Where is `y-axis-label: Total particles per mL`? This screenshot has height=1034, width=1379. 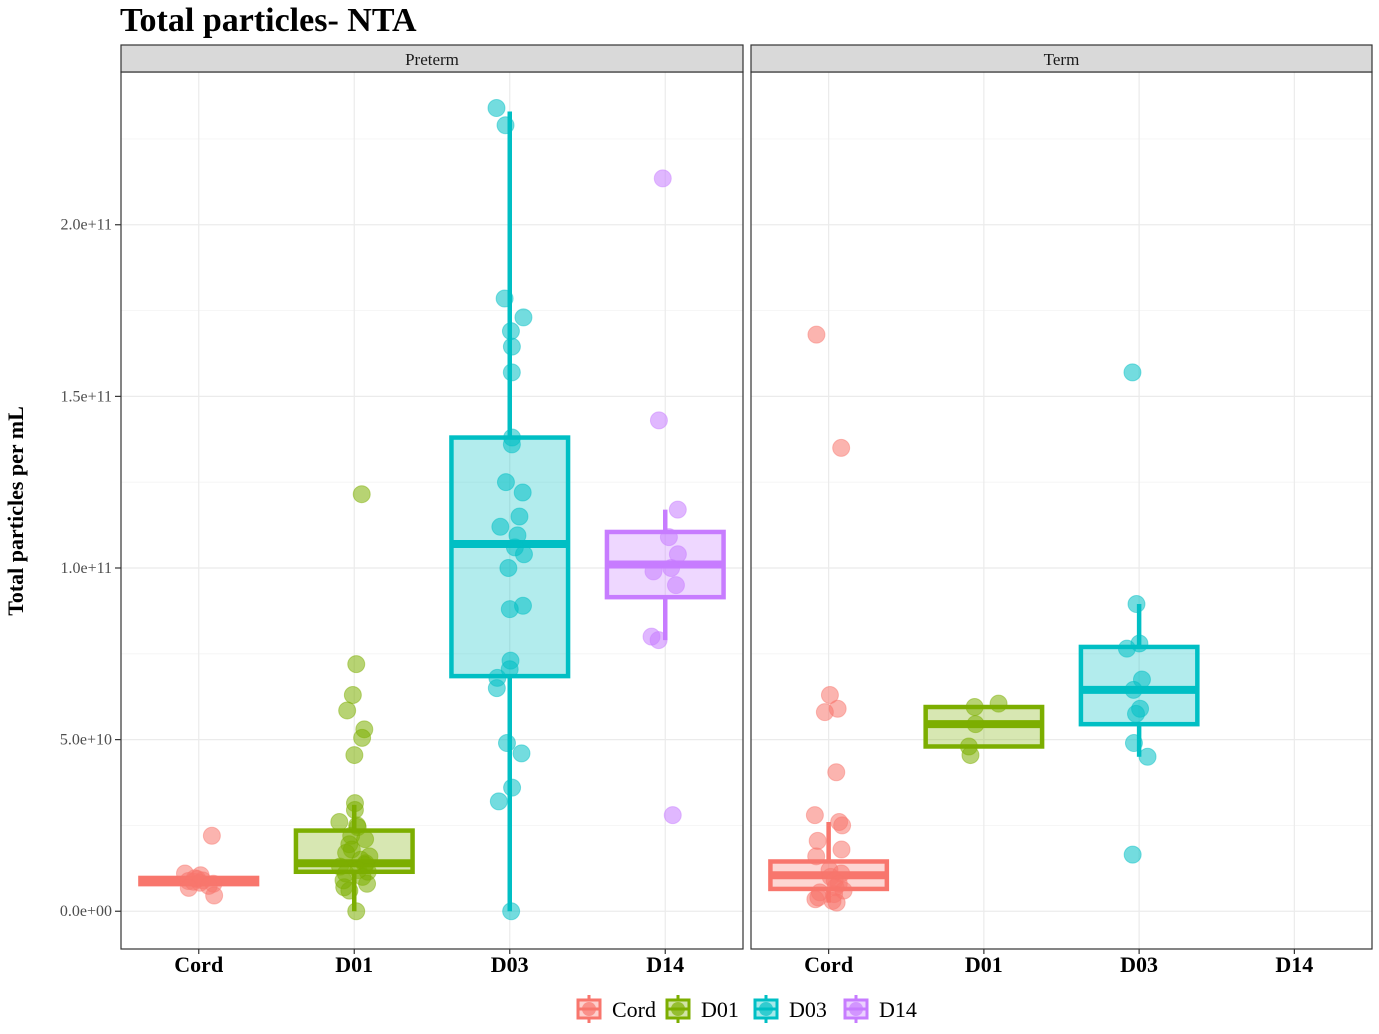
y-axis-label: Total particles per mL is located at coordinates (15, 511).